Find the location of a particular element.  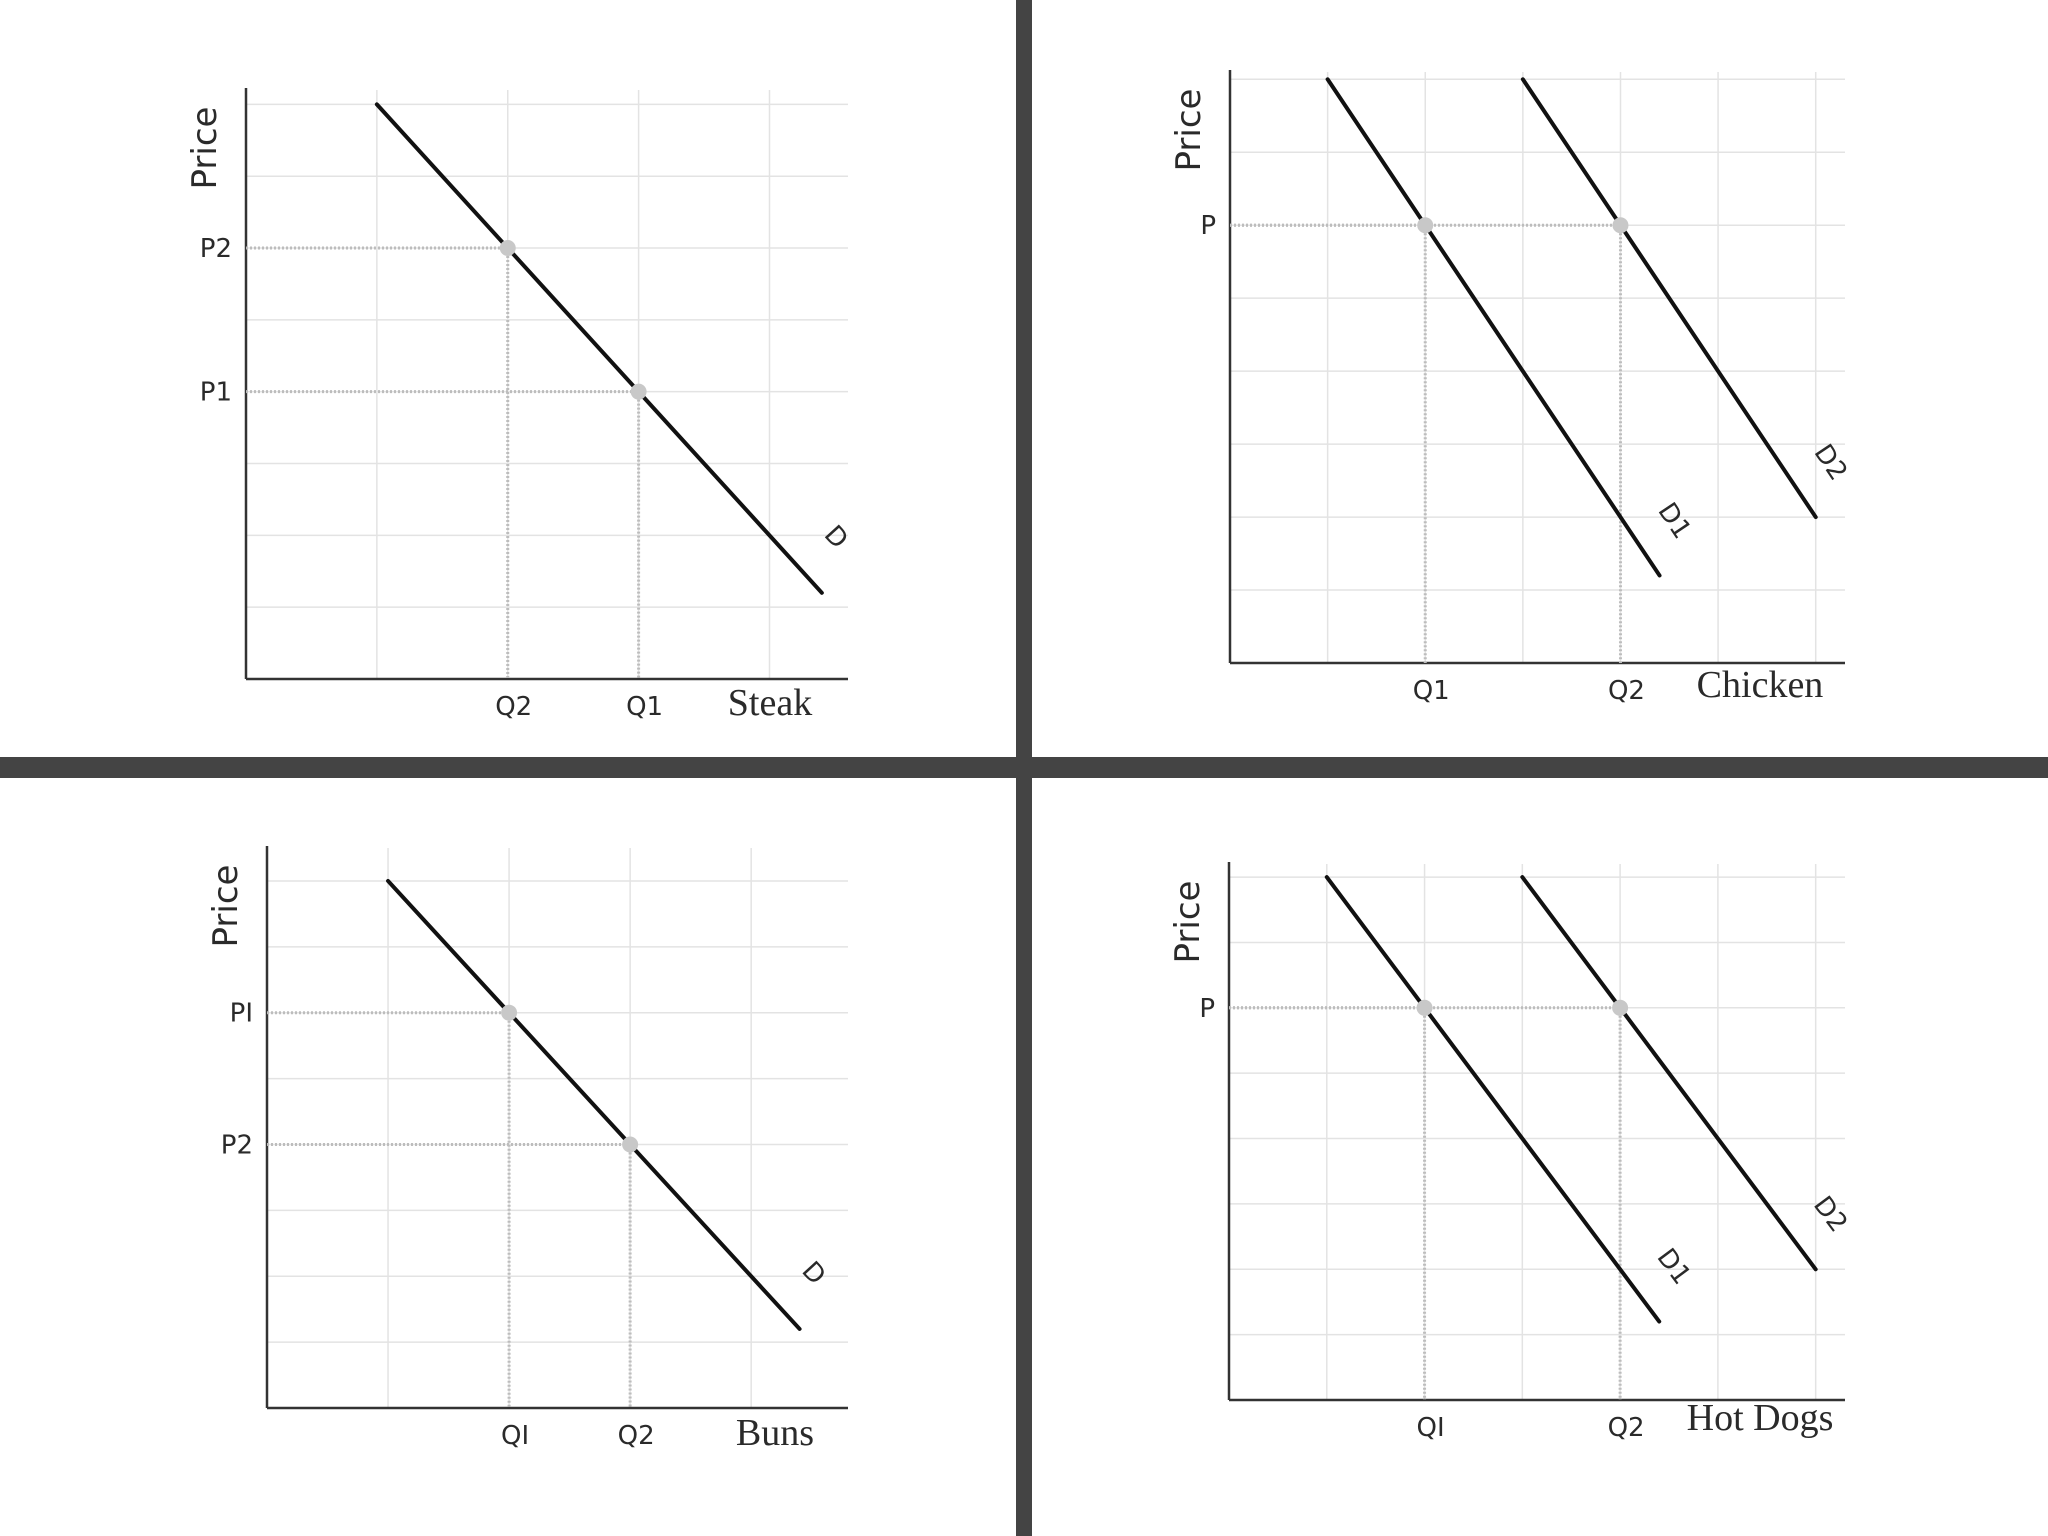

y-tick-label: PI is located at coordinates (241, 1014).